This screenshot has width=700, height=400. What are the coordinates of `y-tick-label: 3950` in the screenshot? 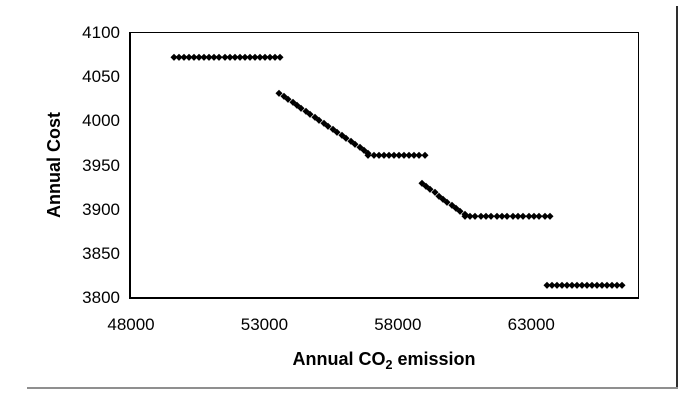 It's located at (101, 165).